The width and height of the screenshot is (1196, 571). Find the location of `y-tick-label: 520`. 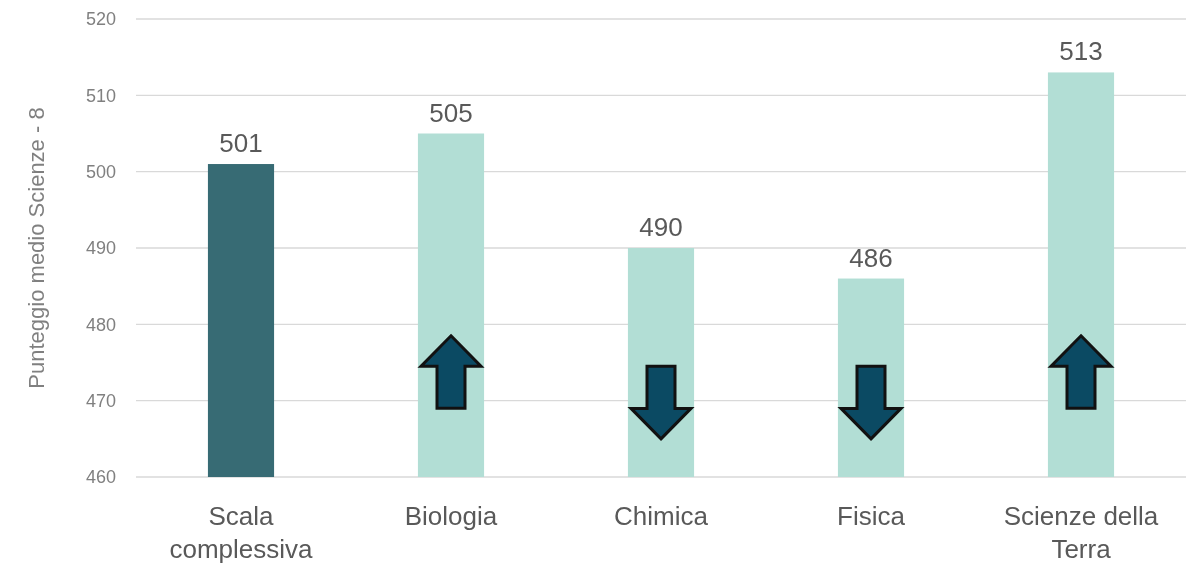

y-tick-label: 520 is located at coordinates (100, 19).